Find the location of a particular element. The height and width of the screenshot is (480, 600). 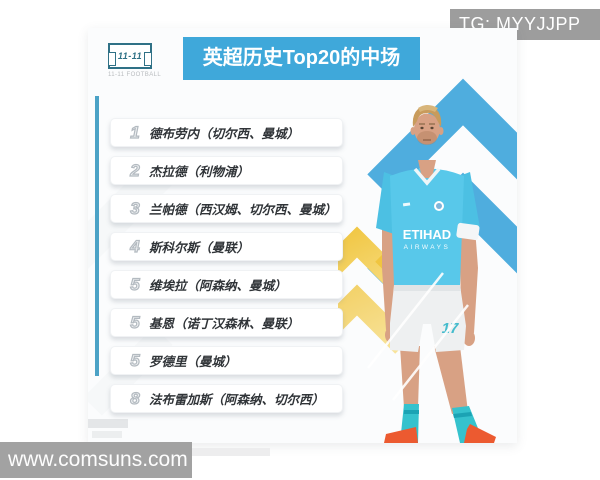

rank-number: 4 is located at coordinates (135, 246).